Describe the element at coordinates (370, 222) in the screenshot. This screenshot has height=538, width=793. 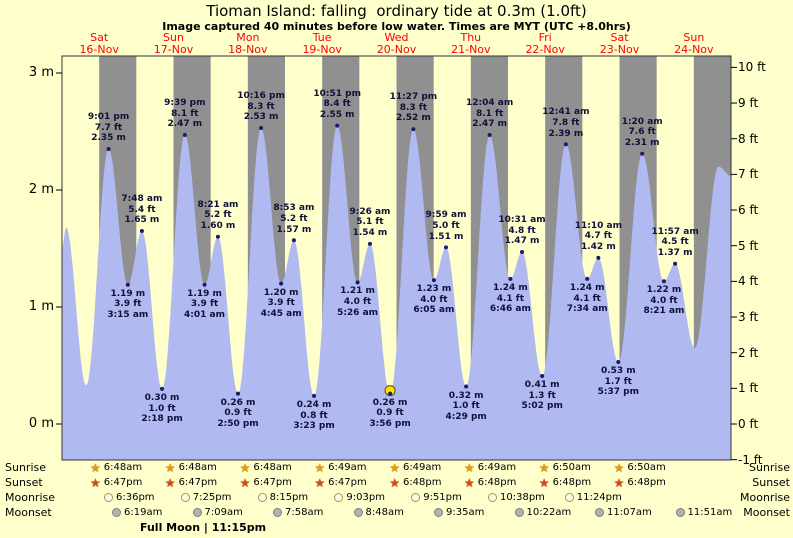
I see `high-tide-annotation: 9:26 am 5.1 ft 1.54 m` at that location.